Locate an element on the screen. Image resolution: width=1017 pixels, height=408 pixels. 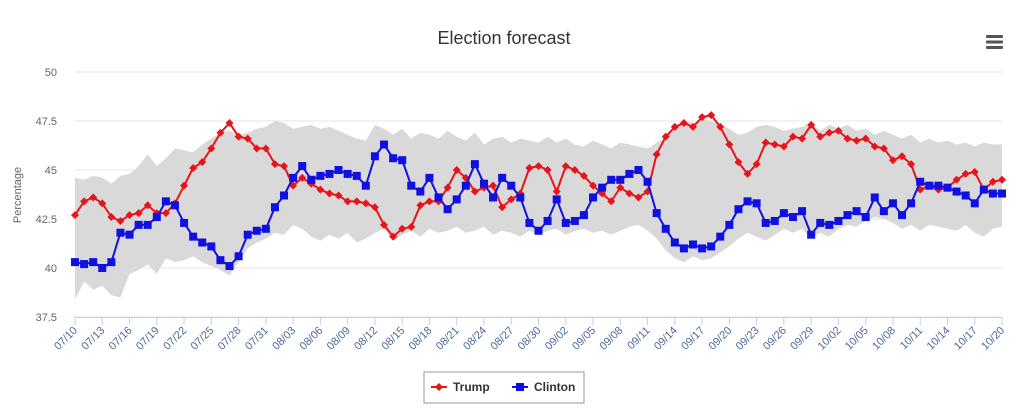
legend-item-trump: Trump is located at coordinates (460, 387).